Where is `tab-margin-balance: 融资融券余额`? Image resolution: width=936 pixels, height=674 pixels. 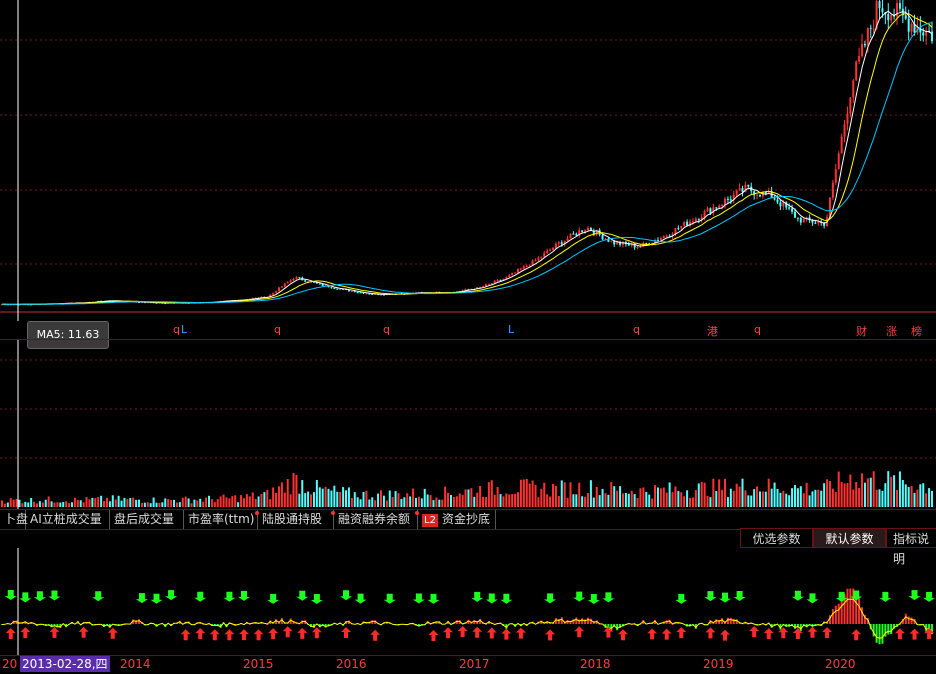
tab-margin-balance: 融资融券余额 is located at coordinates (376, 519).